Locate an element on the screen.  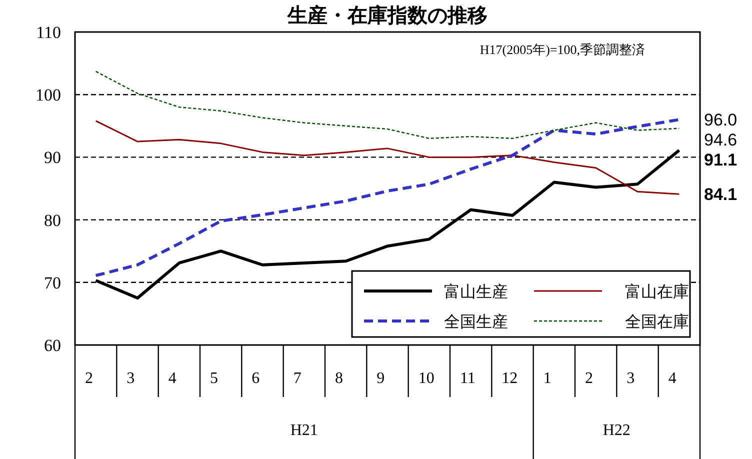
chart-title: 生産・在庫指数の推移 is located at coordinates (387, 15).